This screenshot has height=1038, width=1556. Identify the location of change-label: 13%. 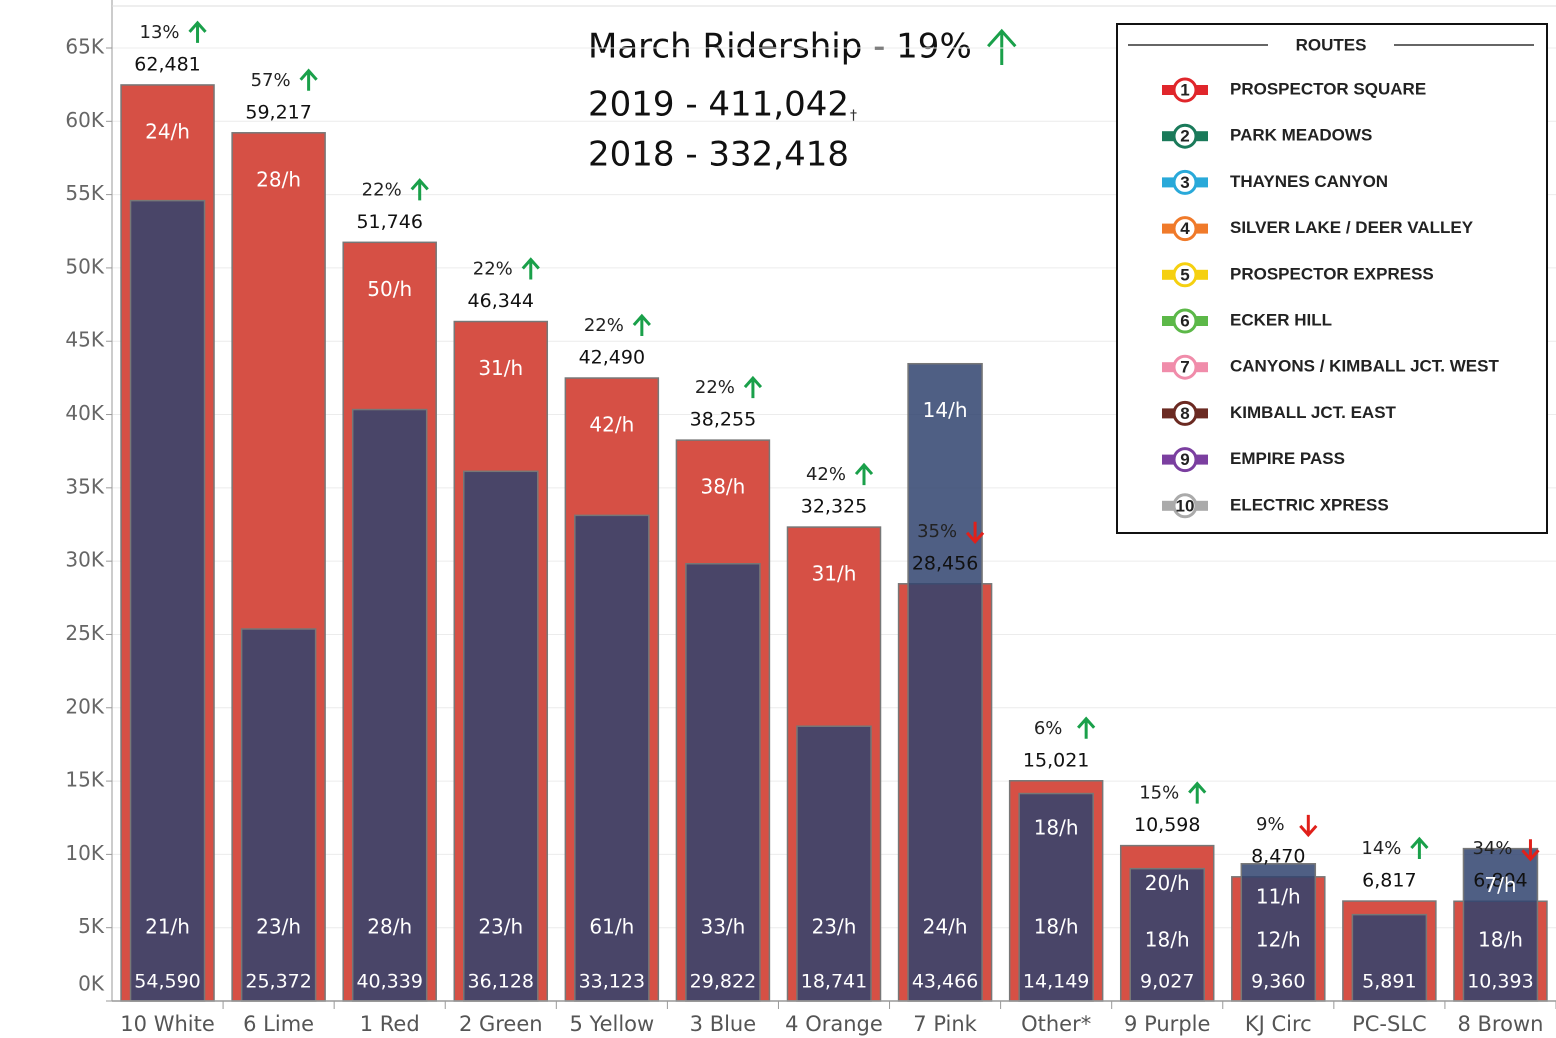
(160, 32).